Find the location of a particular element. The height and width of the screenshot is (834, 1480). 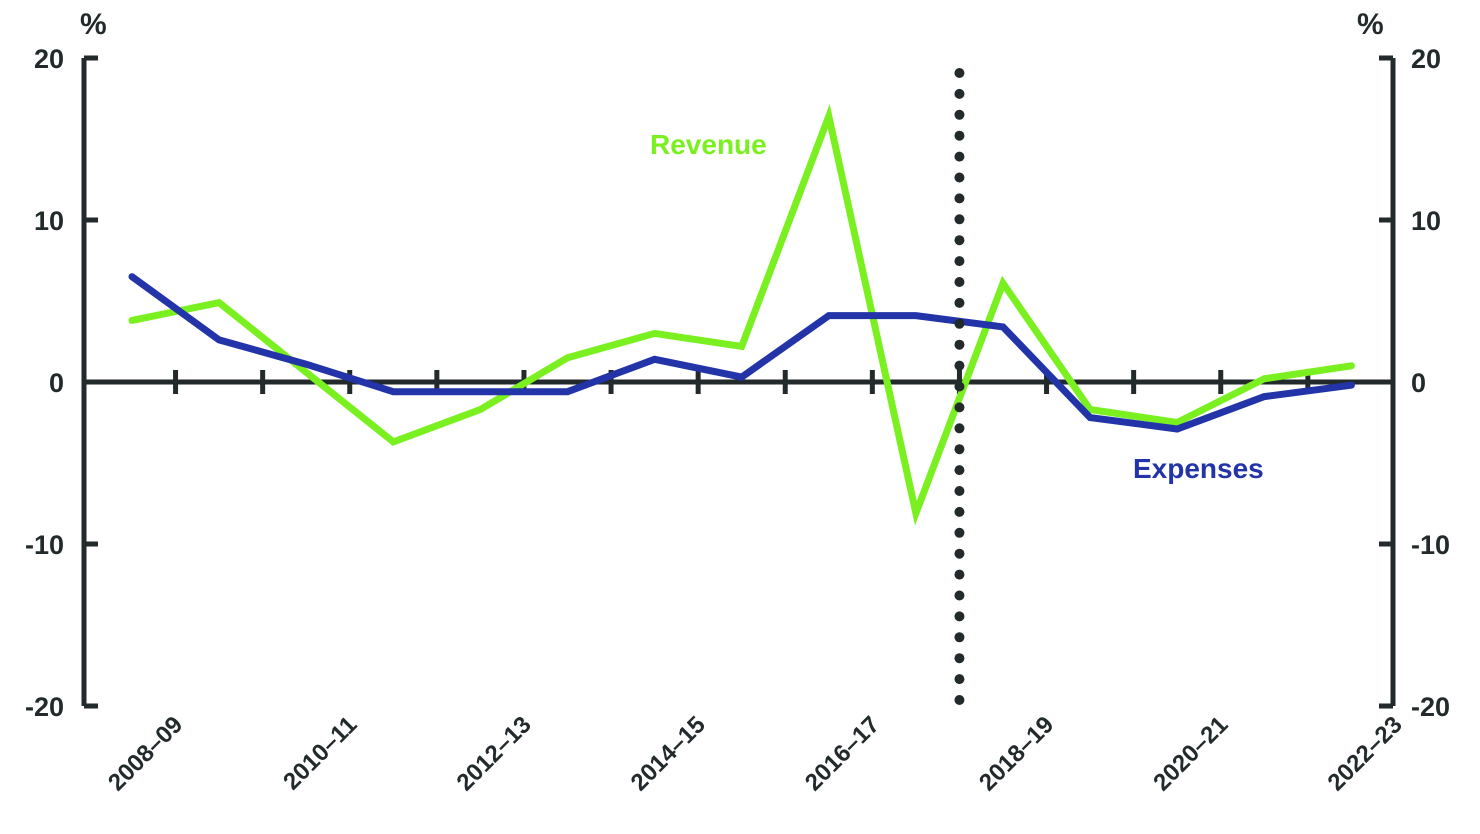

right-y-tick-label: 20 is located at coordinates (1426, 59).